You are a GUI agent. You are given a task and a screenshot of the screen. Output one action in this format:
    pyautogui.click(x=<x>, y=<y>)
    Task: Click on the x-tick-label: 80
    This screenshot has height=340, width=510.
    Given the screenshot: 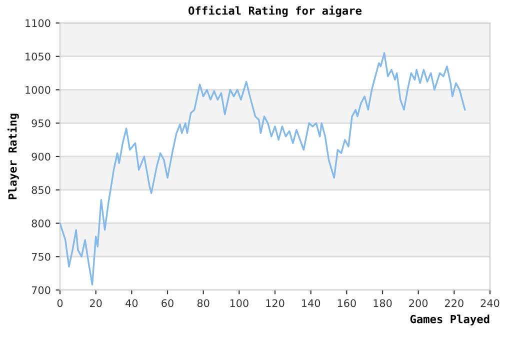 What is the action you would take?
    pyautogui.click(x=203, y=303)
    